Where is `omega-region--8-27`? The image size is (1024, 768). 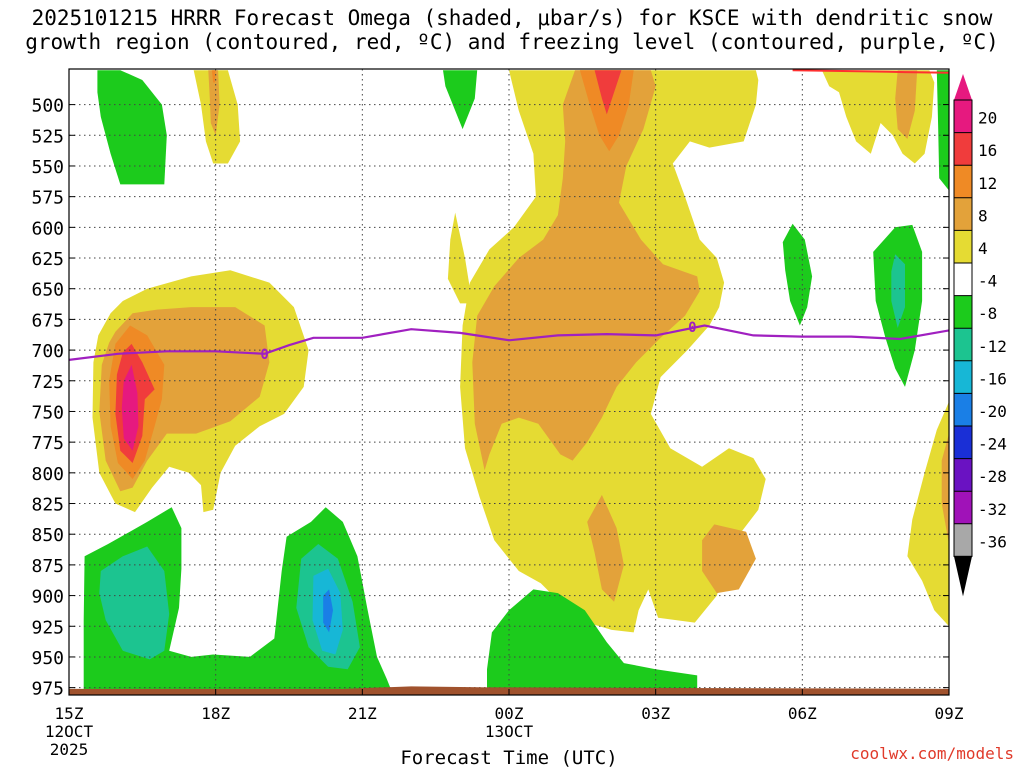 omega-region--8-27 is located at coordinates (134, 603).